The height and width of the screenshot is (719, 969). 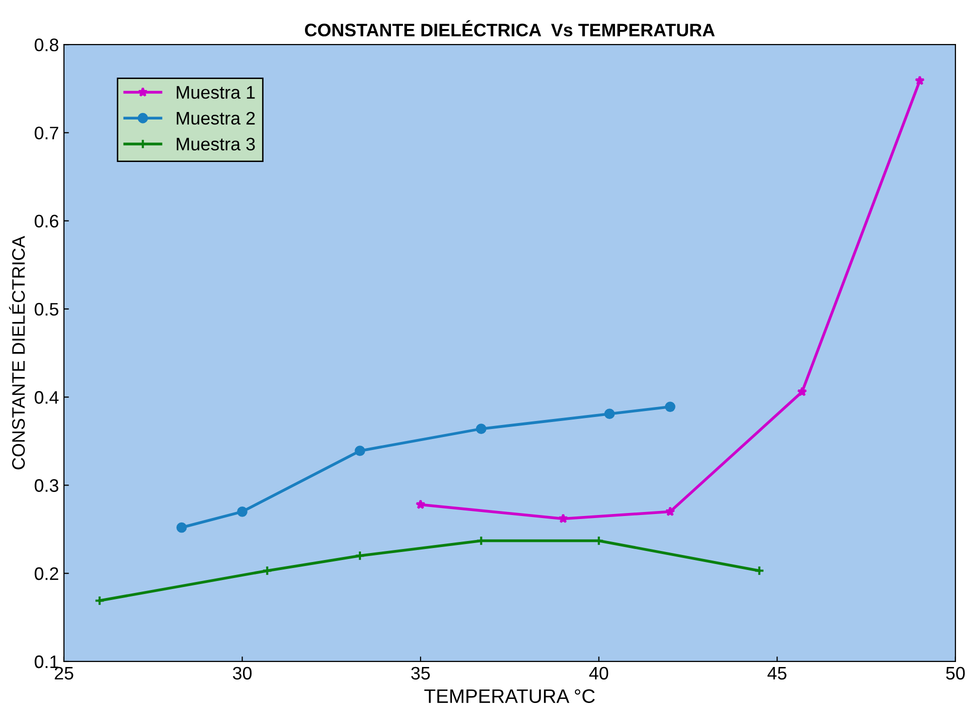 What do you see at coordinates (46, 221) in the screenshot?
I see `y-tick-label: 0.6` at bounding box center [46, 221].